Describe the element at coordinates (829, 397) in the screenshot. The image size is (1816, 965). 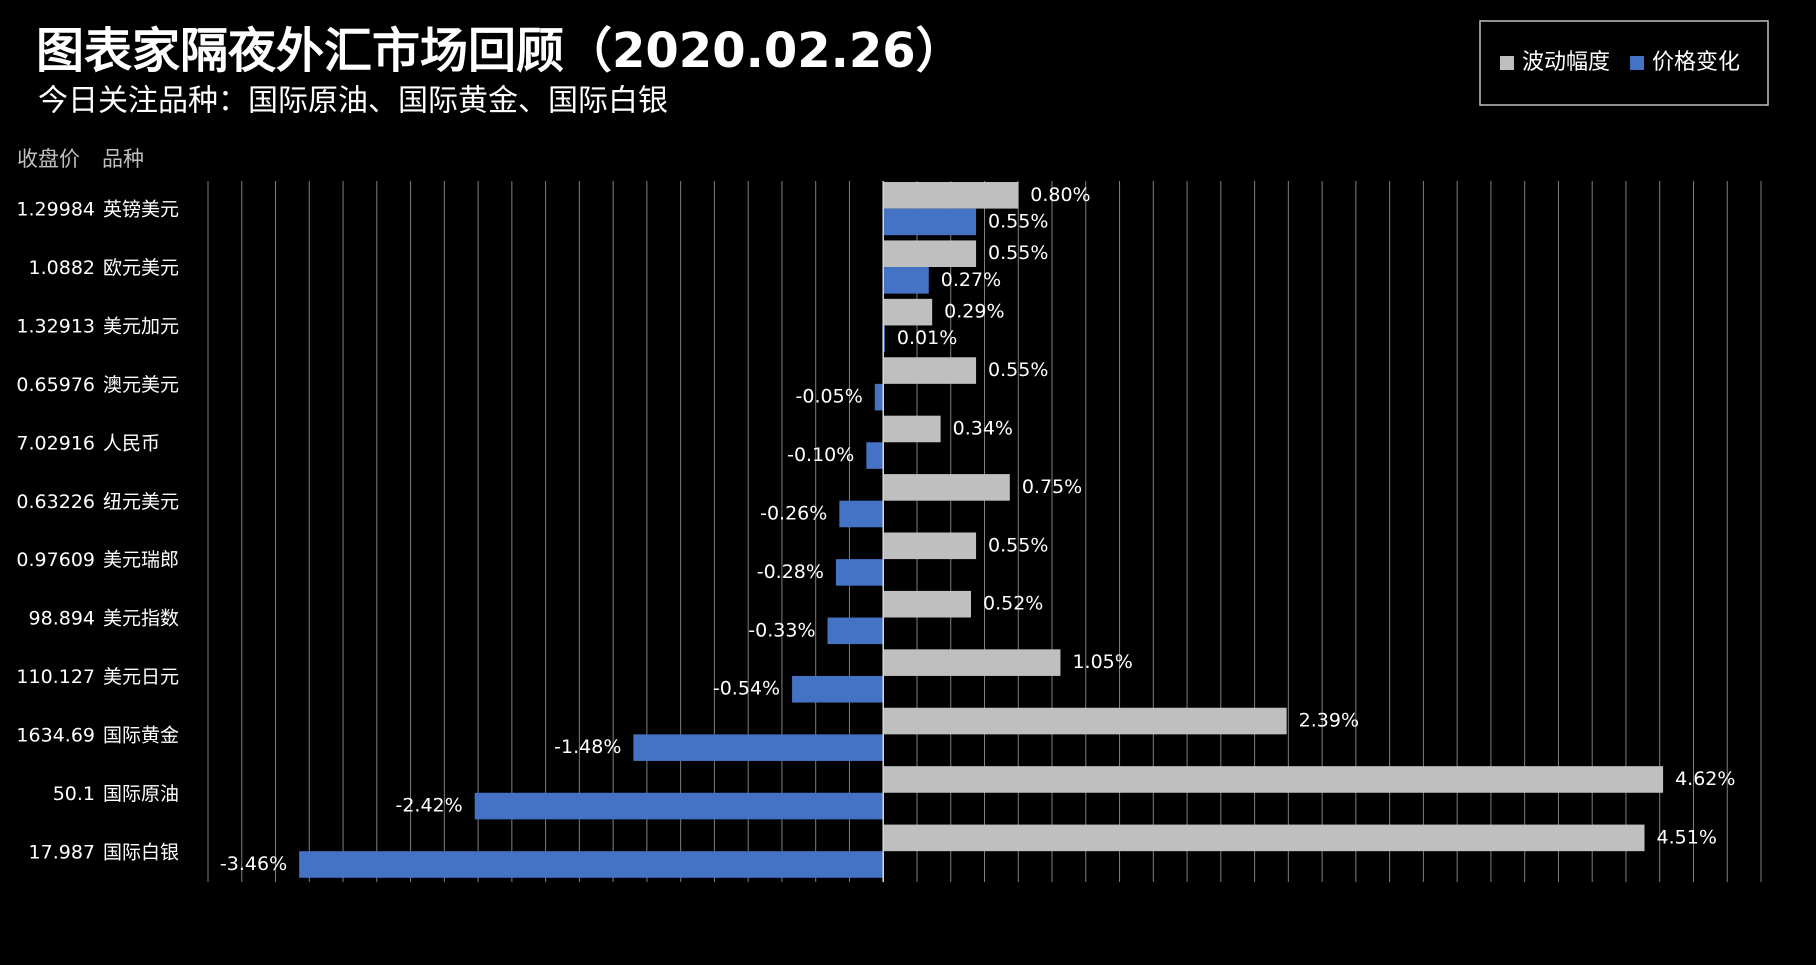
I see `data-label: -0.05%` at that location.